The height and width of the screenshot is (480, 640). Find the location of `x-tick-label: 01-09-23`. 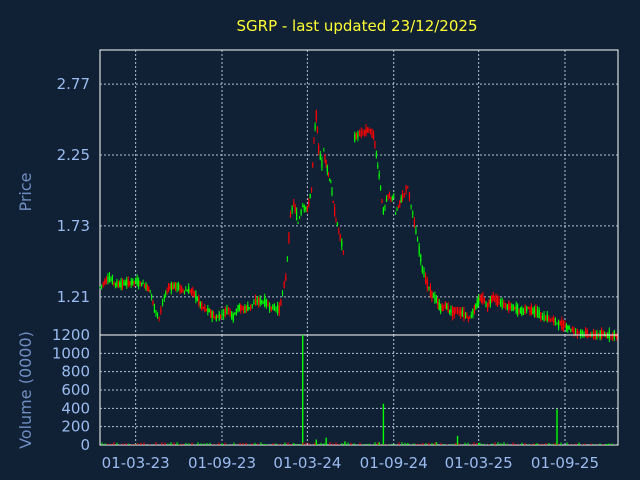

x-tick-label: 01-09-23 is located at coordinates (222, 463).